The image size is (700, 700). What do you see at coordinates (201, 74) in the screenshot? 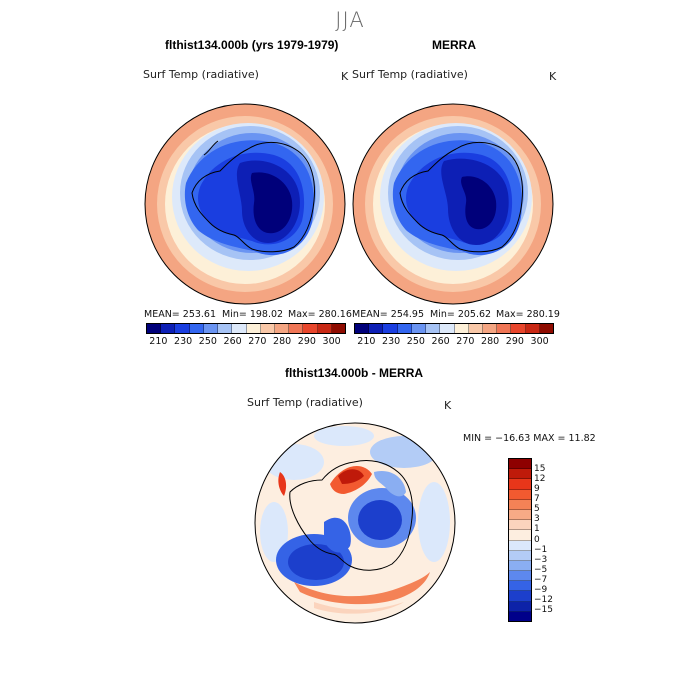
I see `panel1-field-label: Surf Temp (radiative)` at bounding box center [201, 74].